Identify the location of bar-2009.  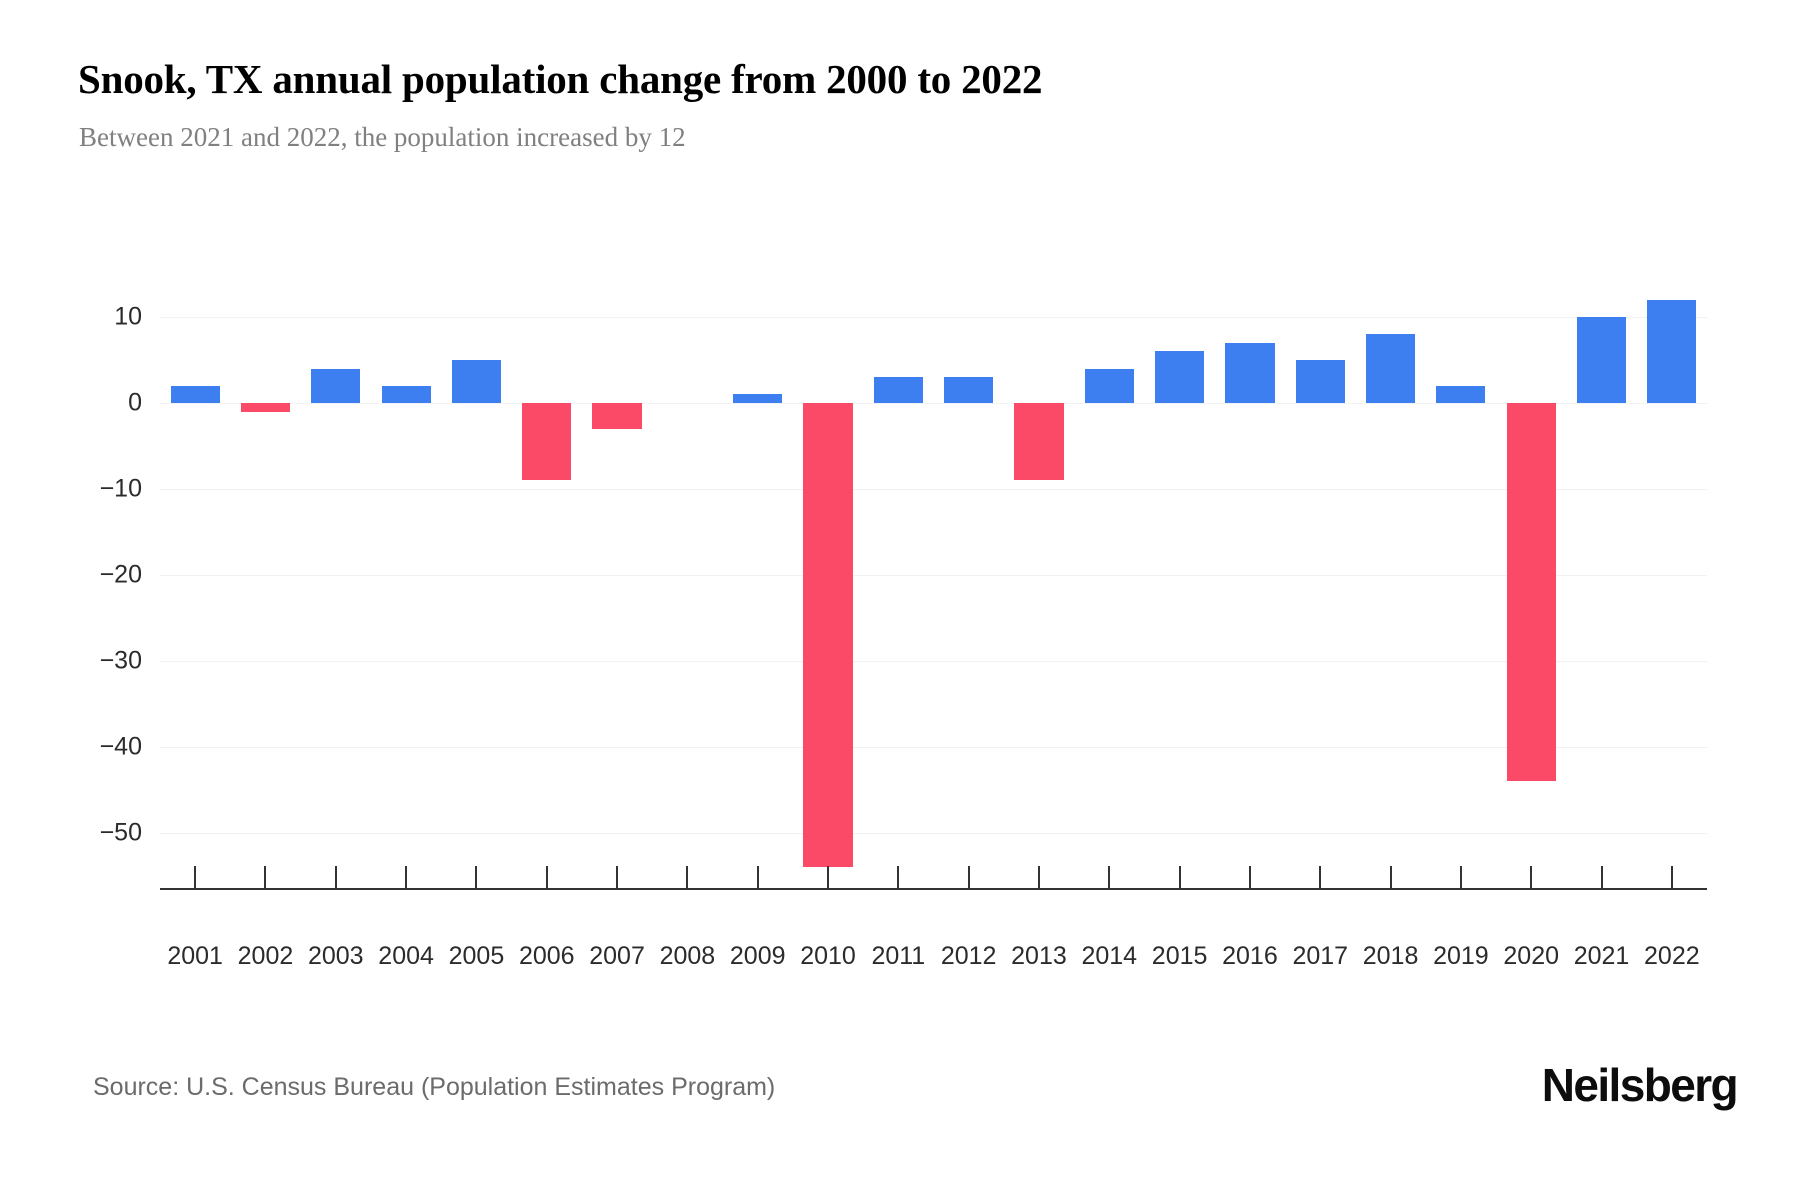
(758, 398).